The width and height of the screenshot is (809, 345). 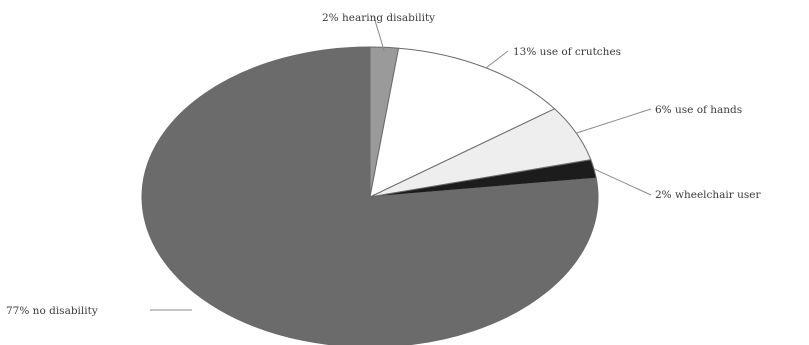 I want to click on leader-line-use-of-hands, so click(x=614, y=121).